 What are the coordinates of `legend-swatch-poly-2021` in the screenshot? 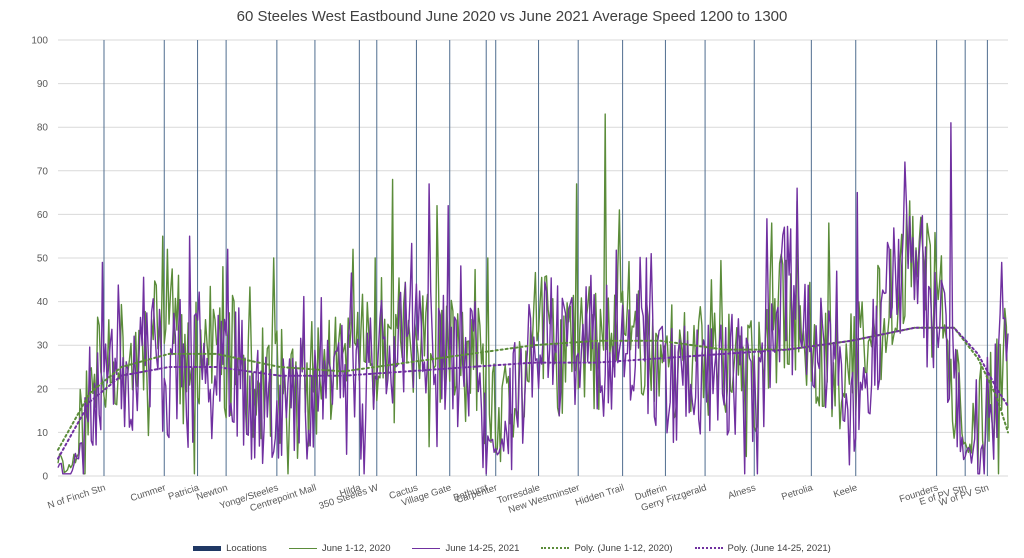 It's located at (708, 548).